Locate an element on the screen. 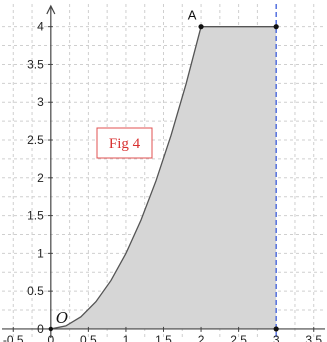 This screenshot has height=342, width=327. y-tick-label: 3.5 is located at coordinates (35, 64).